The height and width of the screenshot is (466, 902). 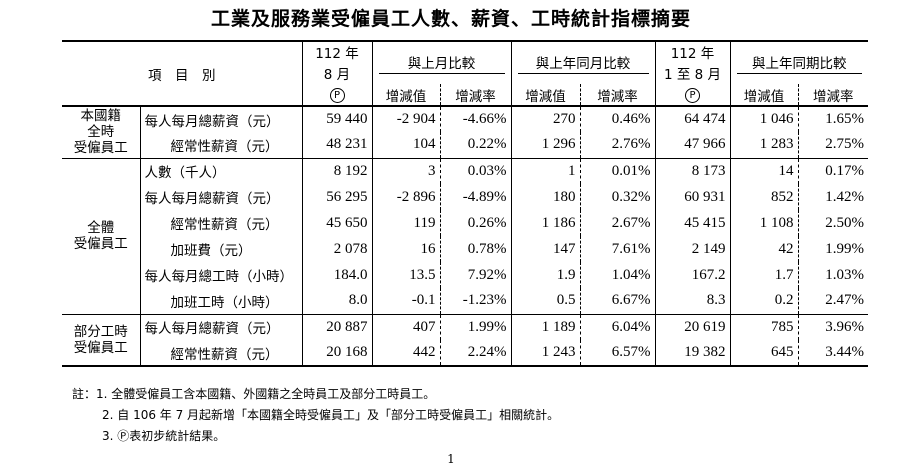 I want to click on row-item-label: 每人每月總薪資（元）, so click(x=220, y=326).